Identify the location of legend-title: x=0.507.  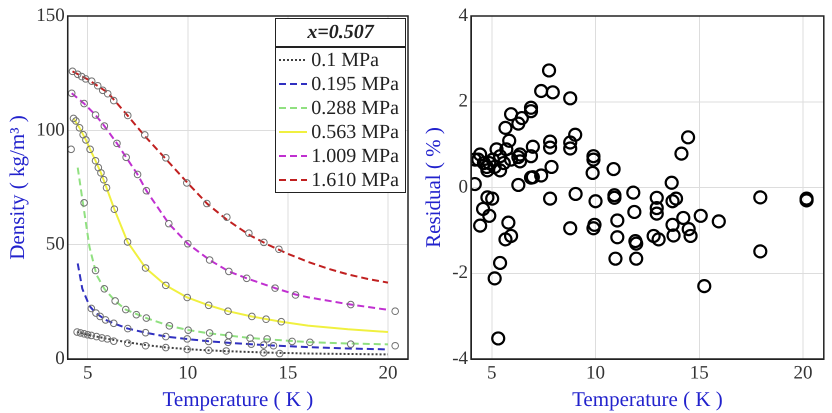
(341, 32).